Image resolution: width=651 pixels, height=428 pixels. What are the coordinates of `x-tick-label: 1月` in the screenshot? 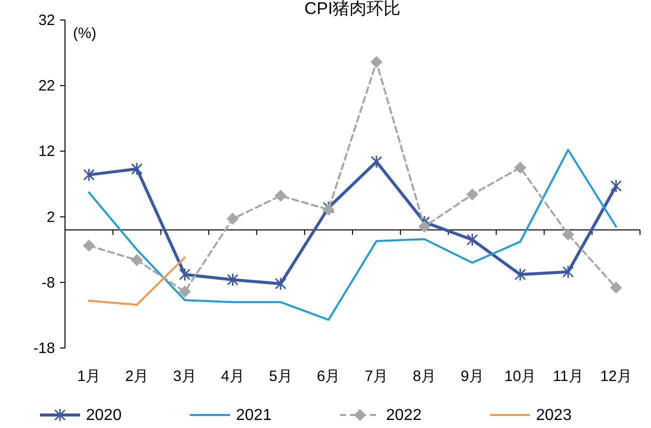 It's located at (89, 376).